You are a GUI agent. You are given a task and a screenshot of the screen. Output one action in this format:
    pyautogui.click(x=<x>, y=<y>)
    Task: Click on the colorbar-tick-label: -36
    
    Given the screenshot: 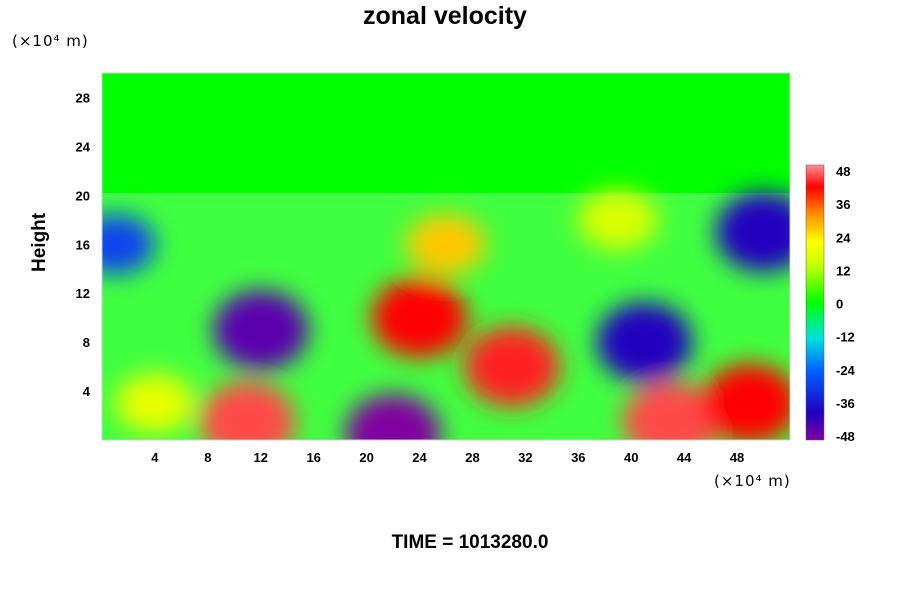 What is the action you would take?
    pyautogui.click(x=845, y=403)
    